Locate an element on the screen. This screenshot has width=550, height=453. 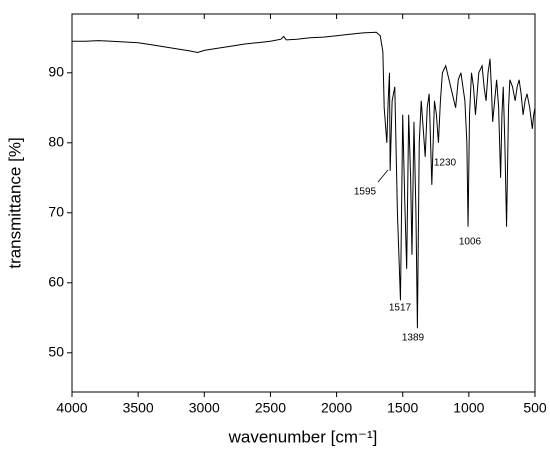
x-tick-label: 2500 is located at coordinates (270, 408).